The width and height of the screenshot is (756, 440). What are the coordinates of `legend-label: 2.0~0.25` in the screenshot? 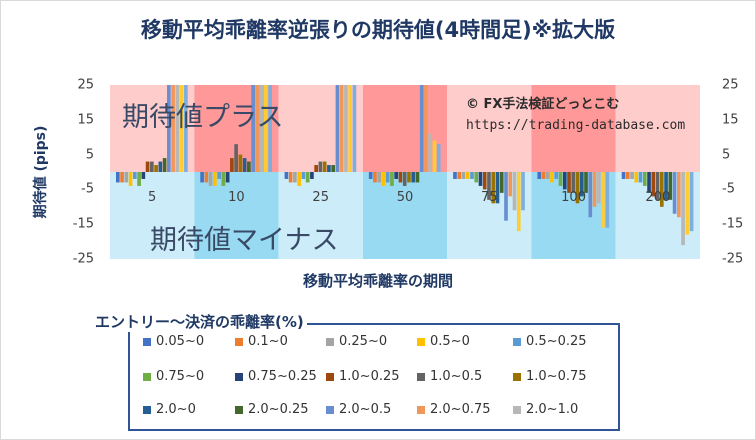 It's located at (278, 409).